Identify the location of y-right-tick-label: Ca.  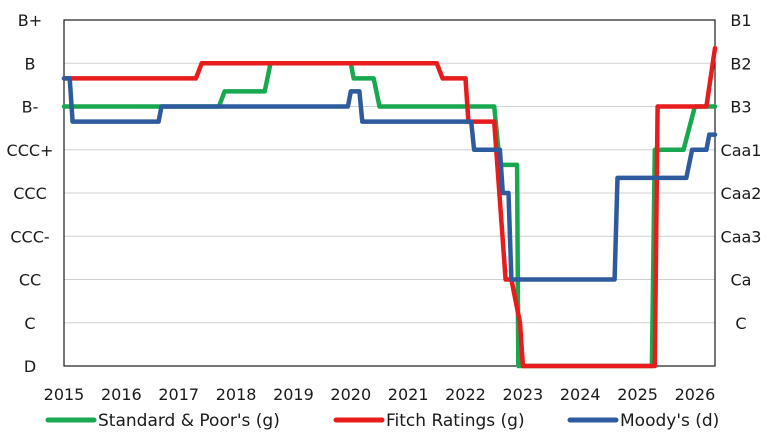
(741, 280).